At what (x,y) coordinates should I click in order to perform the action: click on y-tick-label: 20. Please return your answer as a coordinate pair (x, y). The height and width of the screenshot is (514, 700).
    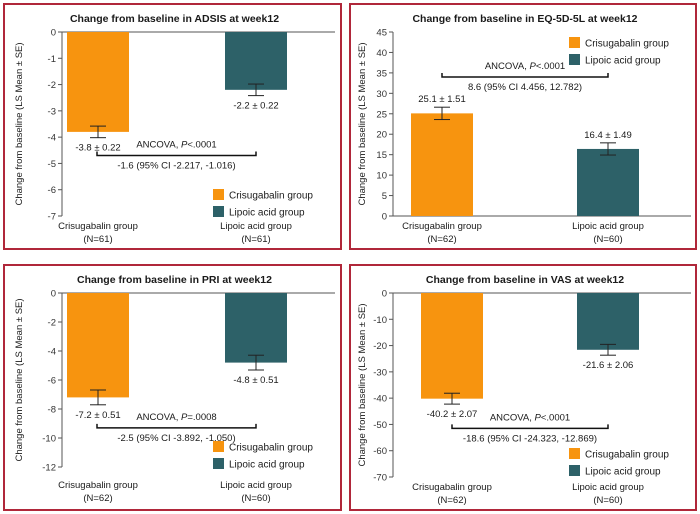
    Looking at the image, I should click on (381, 135).